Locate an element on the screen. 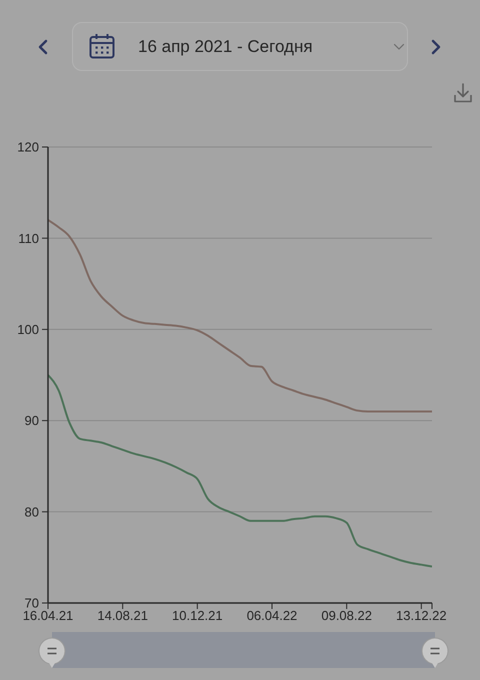 The width and height of the screenshot is (480, 680). x-tick-label: 16.04.21 is located at coordinates (48, 616).